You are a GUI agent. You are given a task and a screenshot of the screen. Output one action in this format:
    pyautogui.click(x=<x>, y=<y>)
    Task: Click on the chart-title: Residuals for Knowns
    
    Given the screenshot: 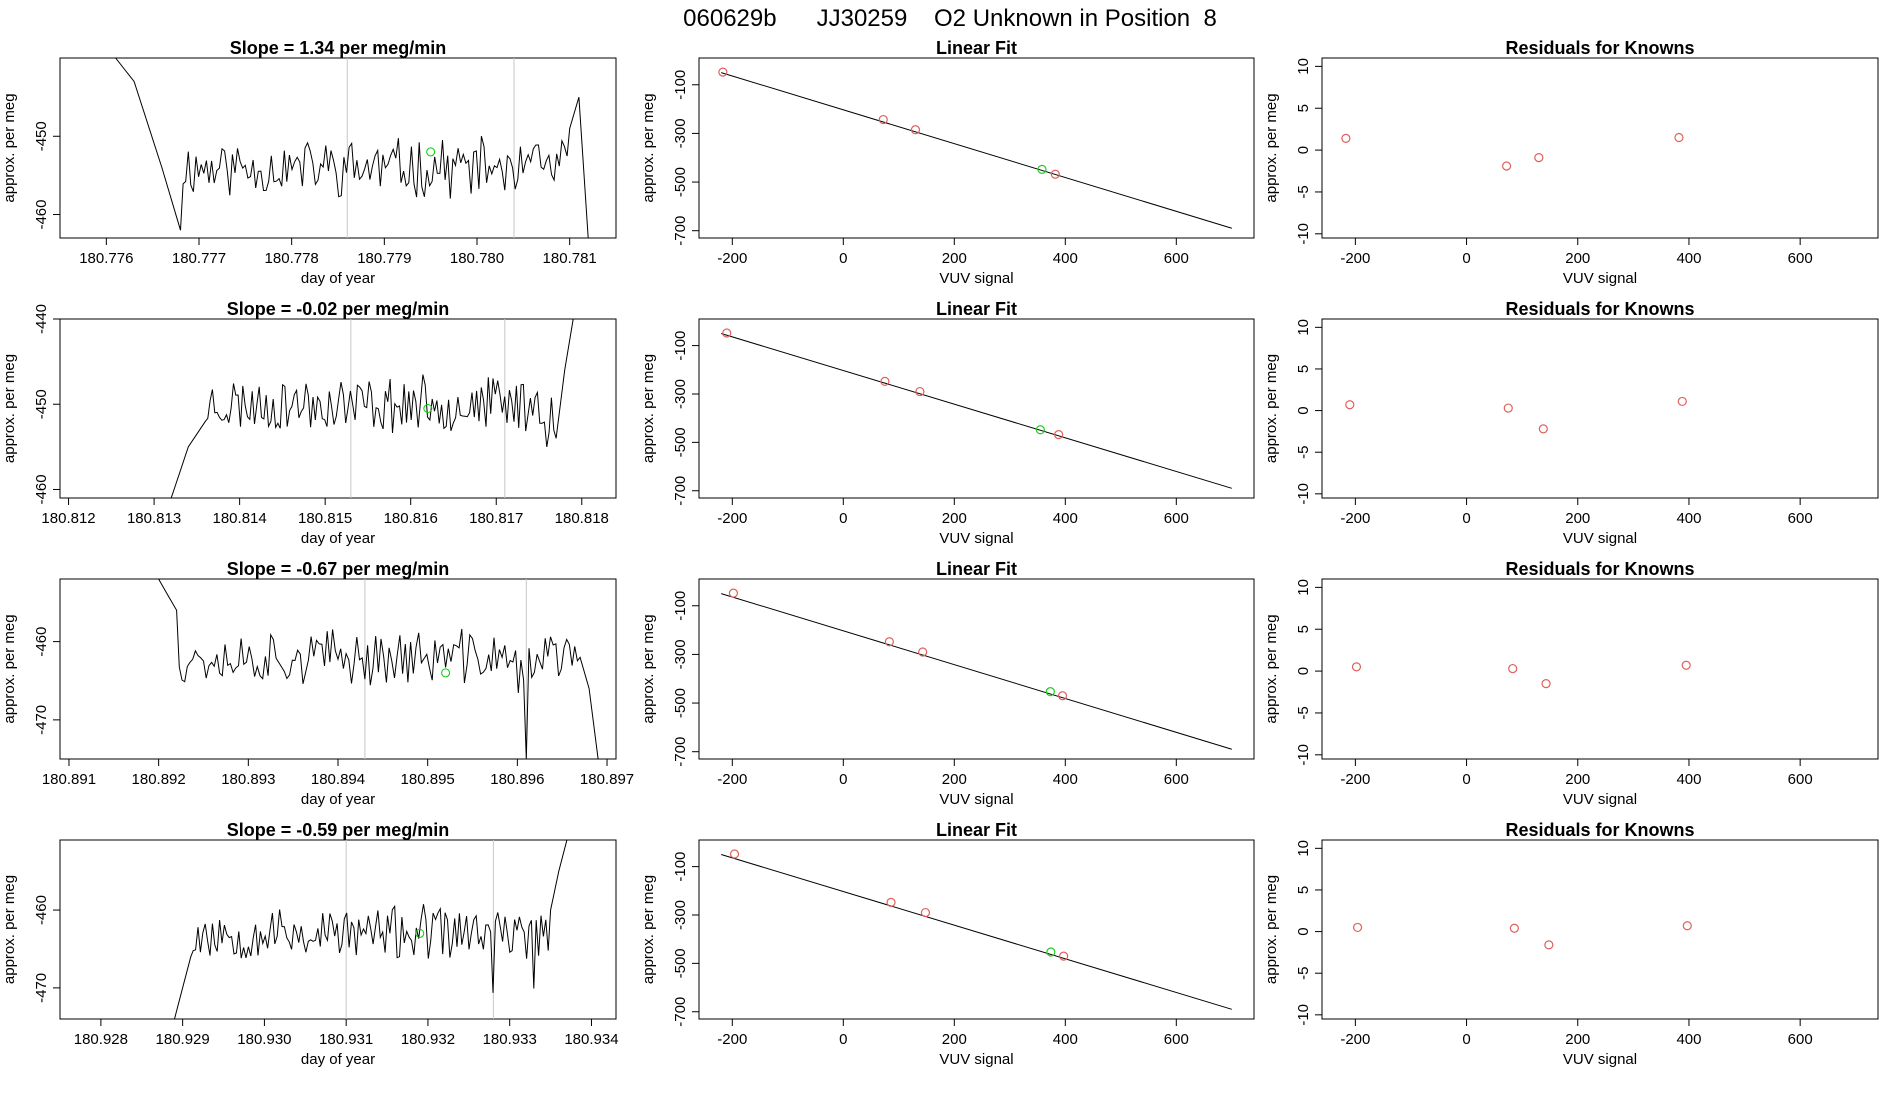 What is the action you would take?
    pyautogui.click(x=1599, y=569)
    